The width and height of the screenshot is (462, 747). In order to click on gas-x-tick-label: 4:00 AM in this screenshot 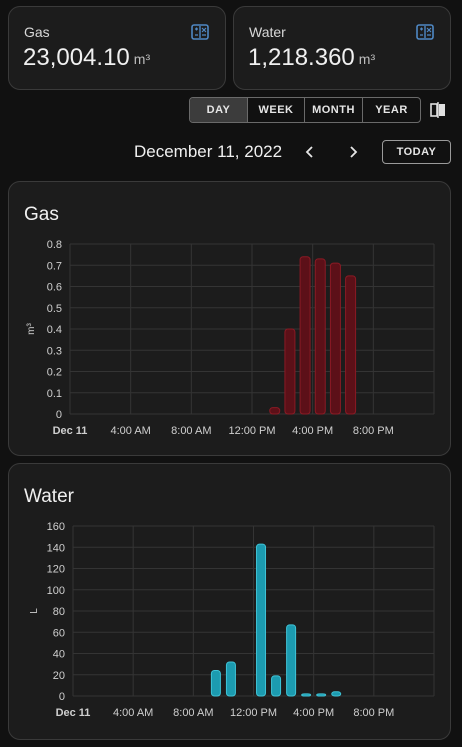, I will do `click(130, 431)`.